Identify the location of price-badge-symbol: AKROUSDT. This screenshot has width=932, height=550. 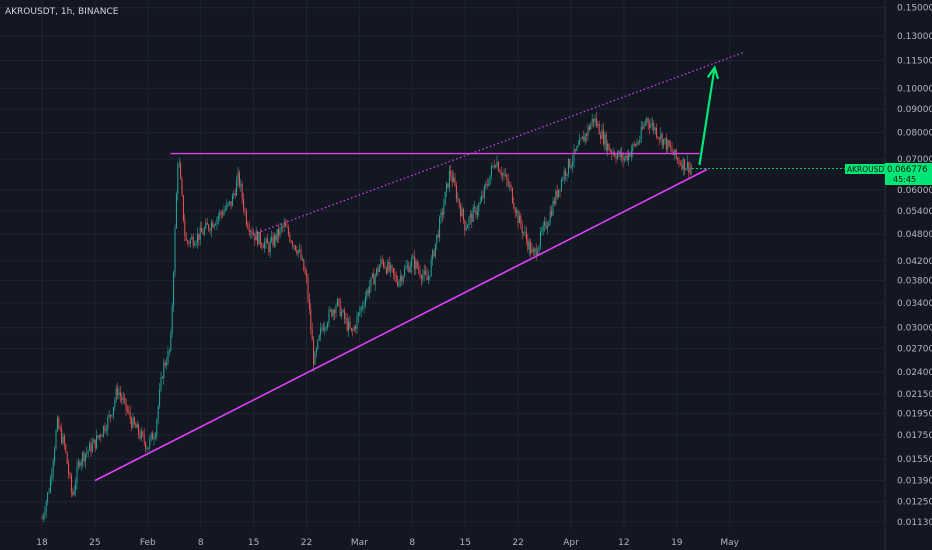
(868, 169).